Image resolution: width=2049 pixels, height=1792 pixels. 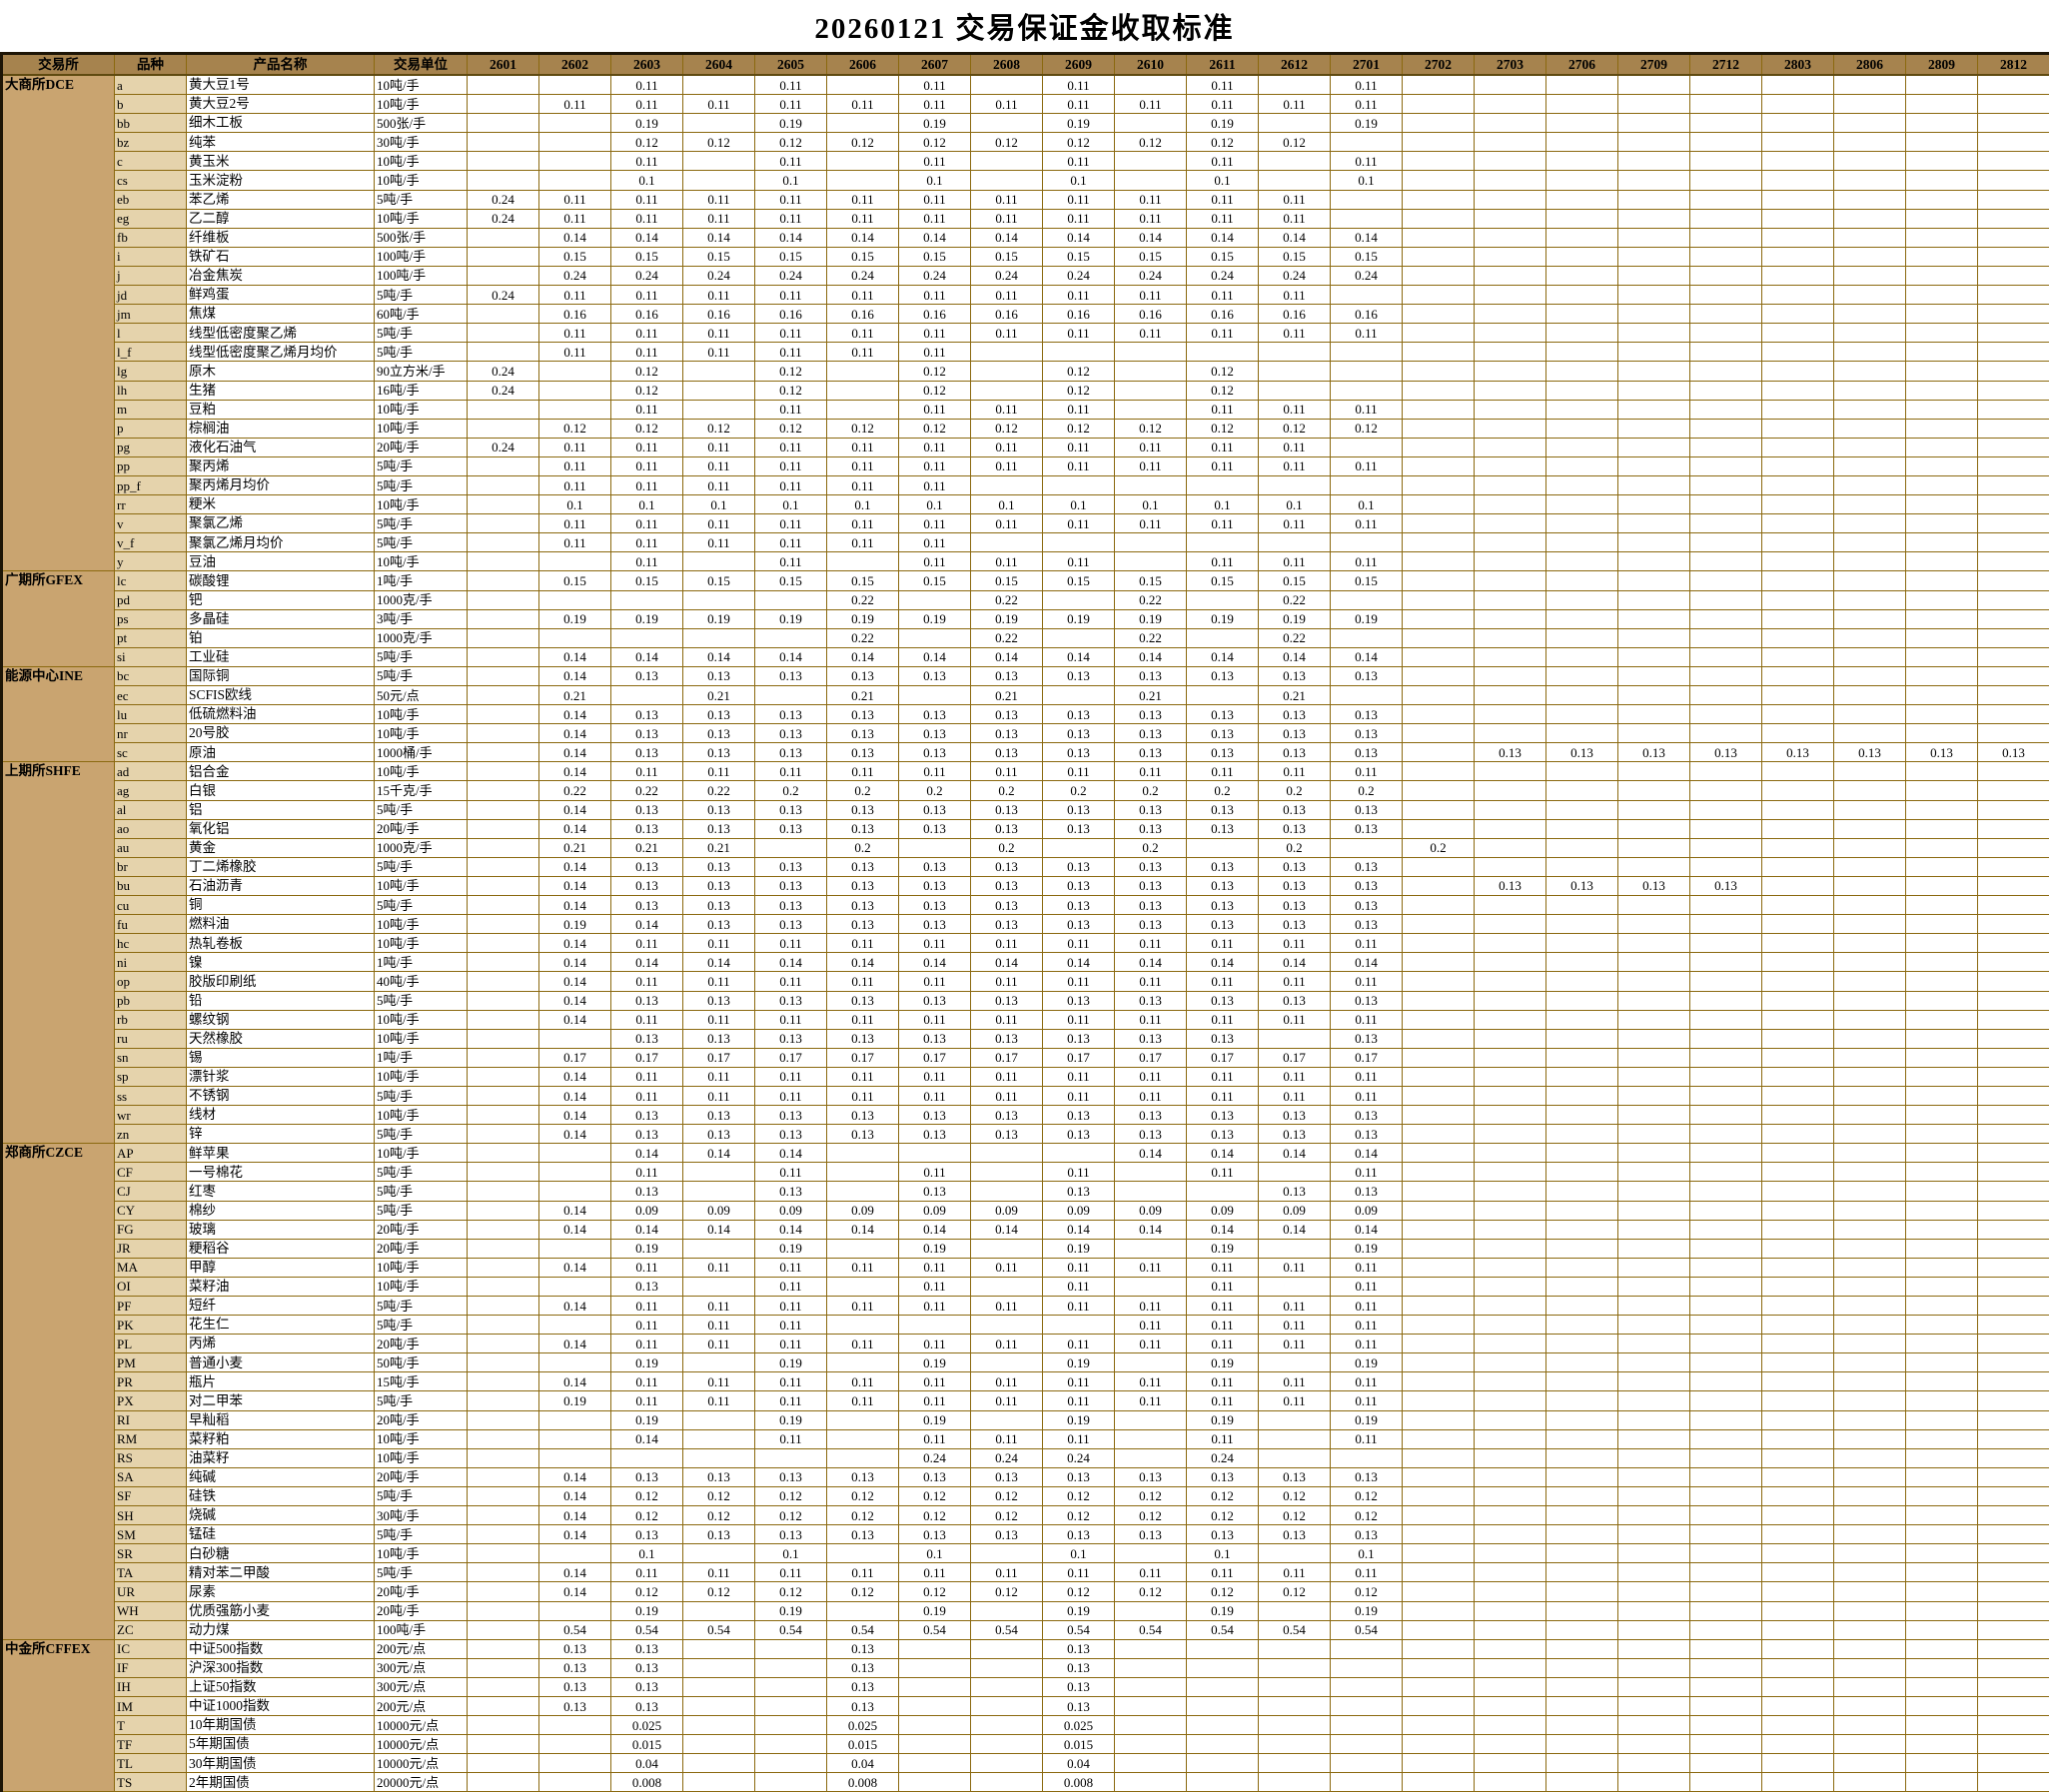 What do you see at coordinates (647, 504) in the screenshot?
I see `margin-cell-rr-2603: 0.1` at bounding box center [647, 504].